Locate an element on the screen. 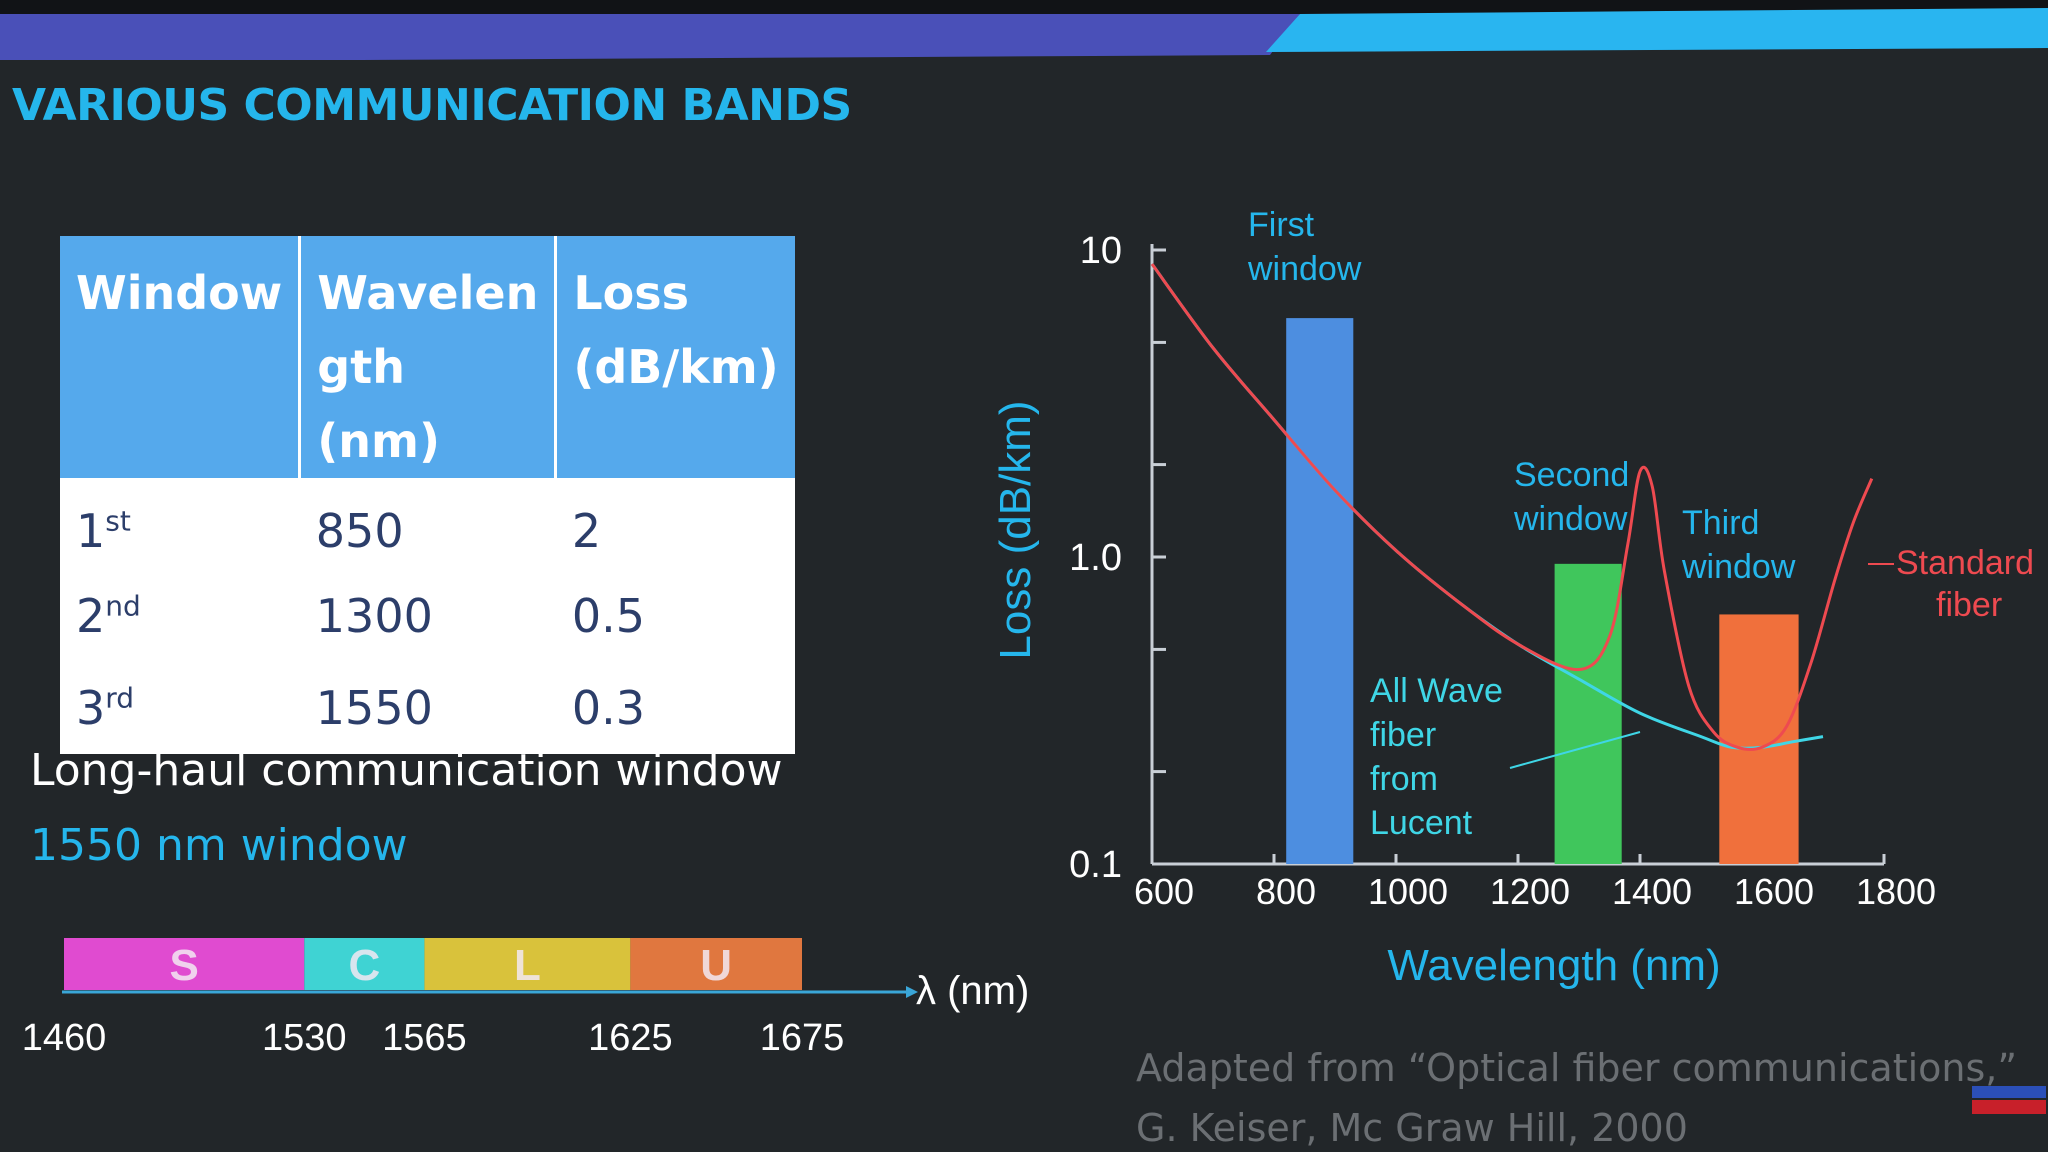  x-tick-label: 800 is located at coordinates (1286, 891).